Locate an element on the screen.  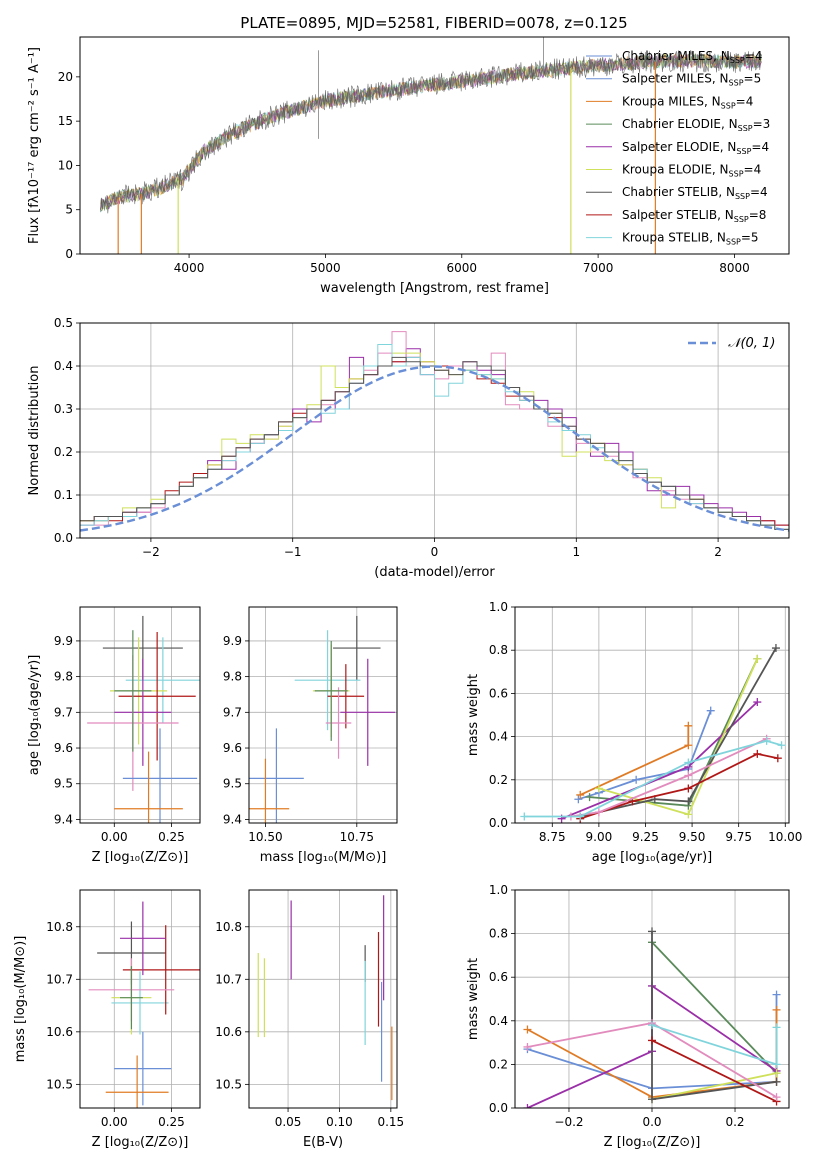
legend-label: Salpeter STELIB, NSSP=8 is located at coordinates (694, 216).